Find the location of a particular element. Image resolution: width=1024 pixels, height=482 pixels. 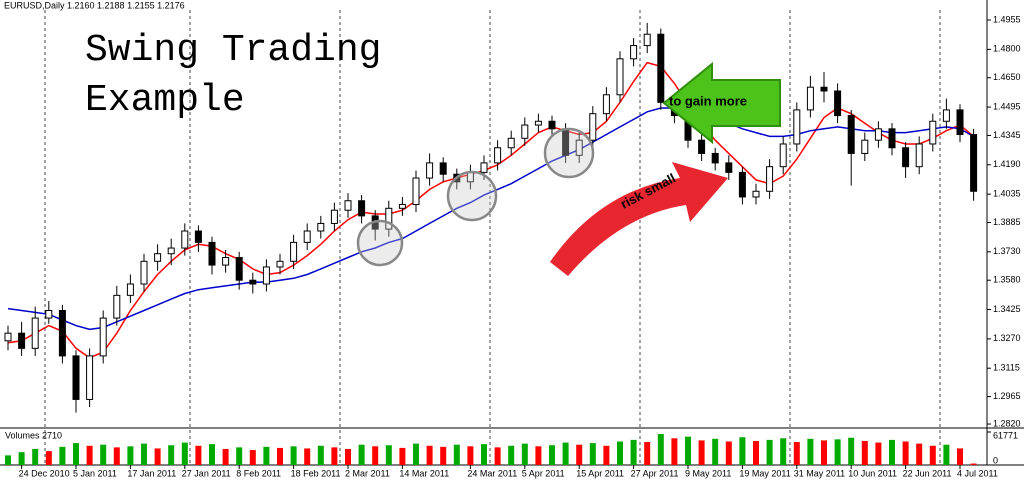

y-tick-label: 1.3580 is located at coordinates (1007, 280).